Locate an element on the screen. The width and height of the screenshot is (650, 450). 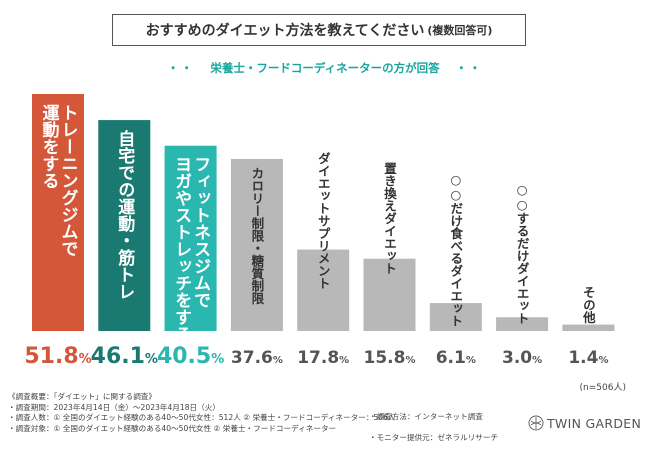
value-label-7: 6.1% is located at coordinates (456, 358).